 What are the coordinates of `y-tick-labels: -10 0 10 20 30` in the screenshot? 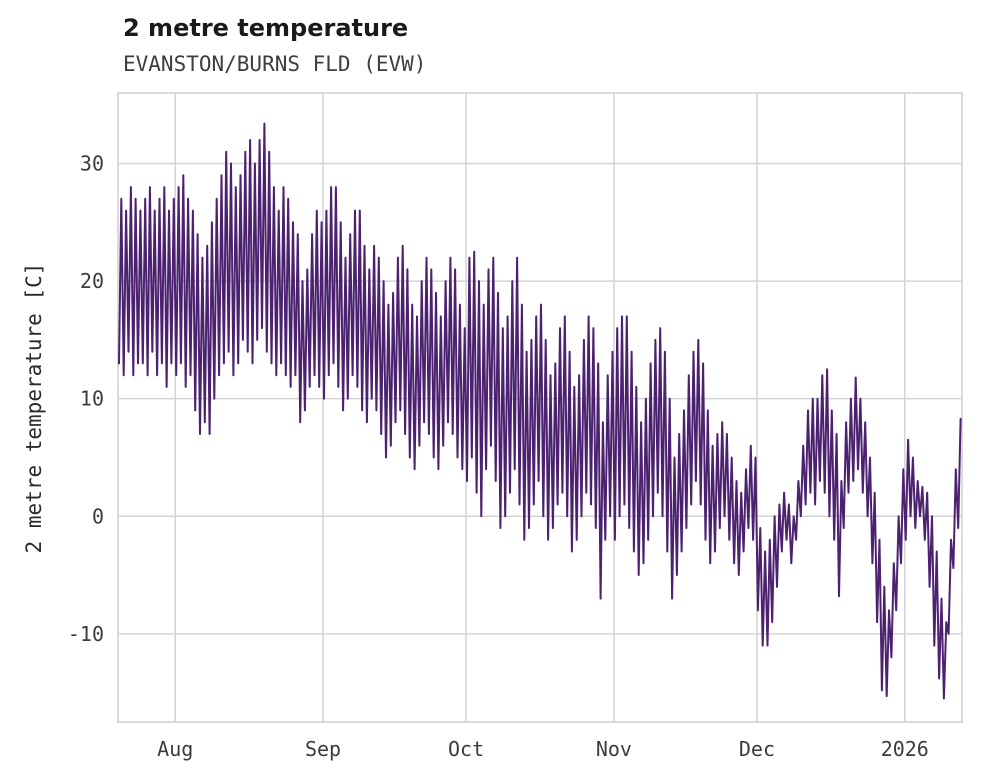 It's located at (86, 399).